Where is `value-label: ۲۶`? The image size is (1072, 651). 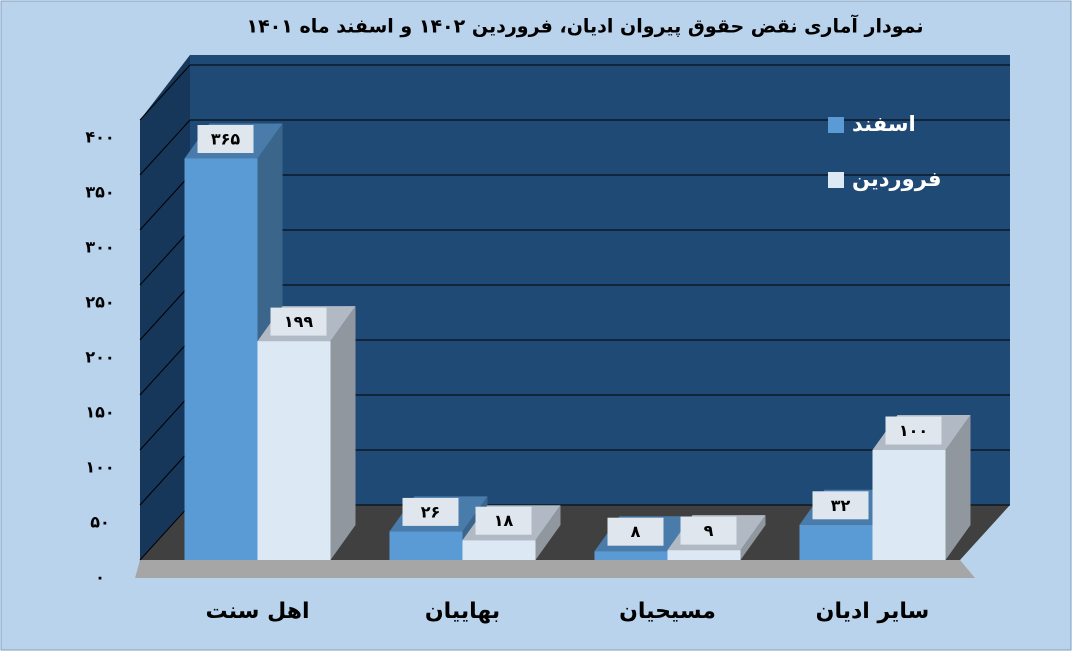
value-label: ۲۶ is located at coordinates (431, 511).